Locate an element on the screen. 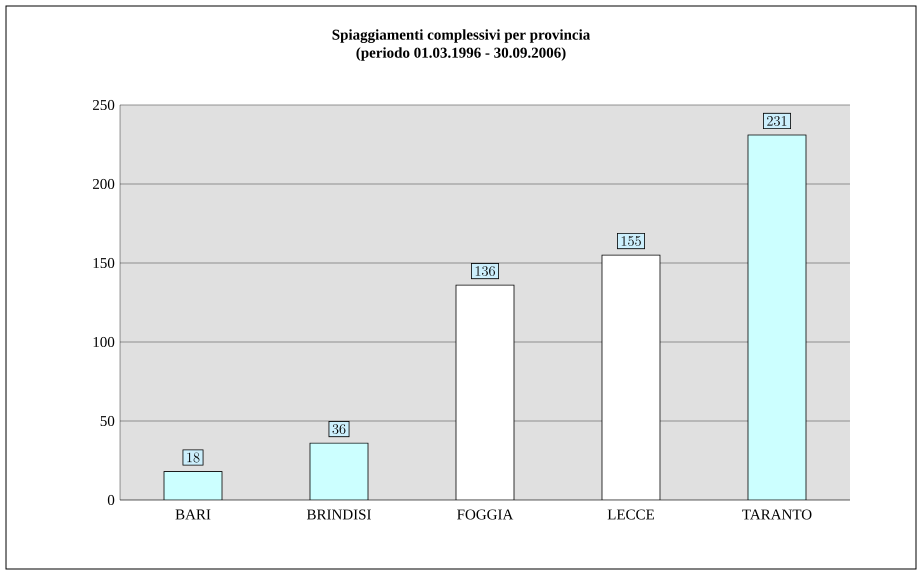  data-label: 136 is located at coordinates (485, 271).